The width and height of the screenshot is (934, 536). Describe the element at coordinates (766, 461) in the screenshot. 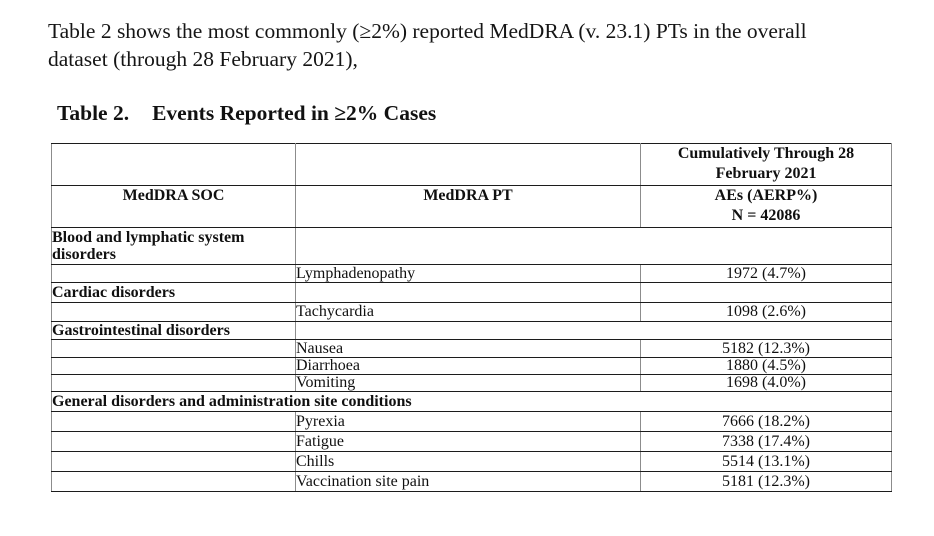

I see `value-cell: 5514 (13.1%)` at that location.